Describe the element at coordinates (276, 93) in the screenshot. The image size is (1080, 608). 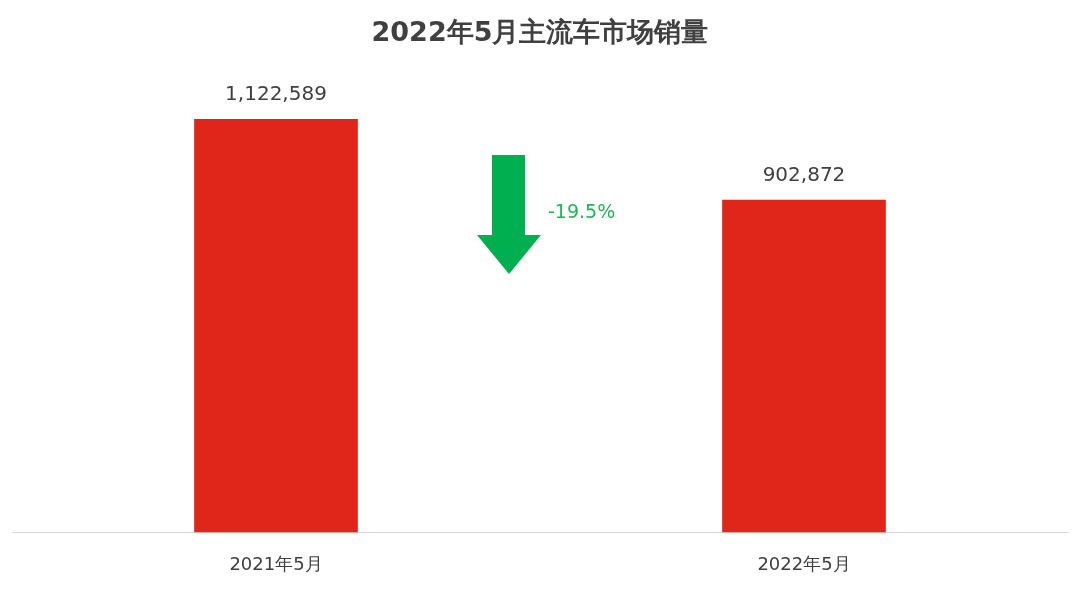
I see `data-label: 1,122,589` at that location.